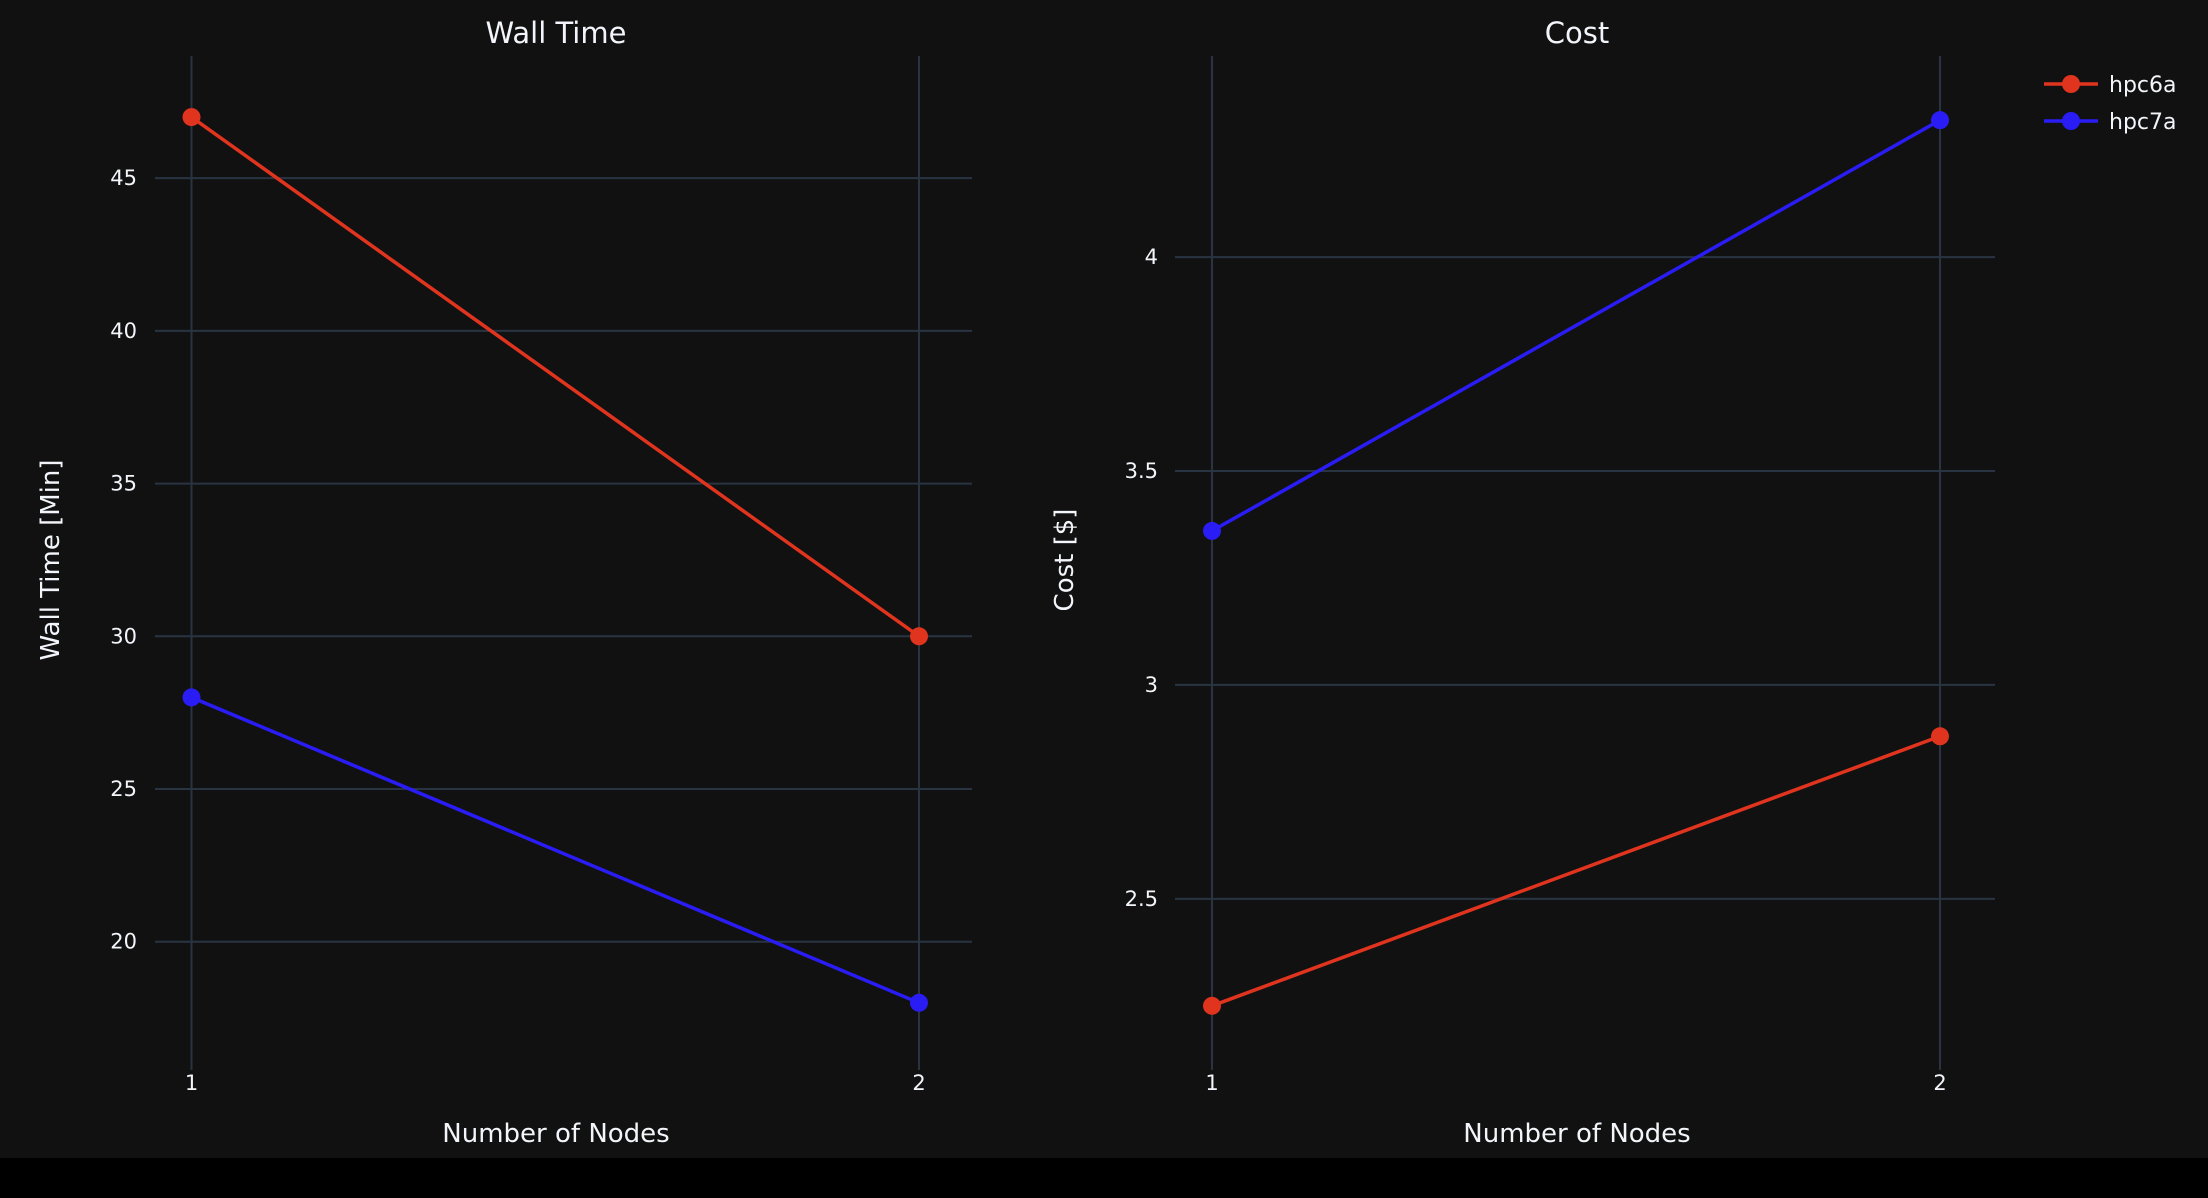 The image size is (2208, 1198). What do you see at coordinates (2110, 104) in the screenshot?
I see `legend: hpc6a hpc7a` at bounding box center [2110, 104].